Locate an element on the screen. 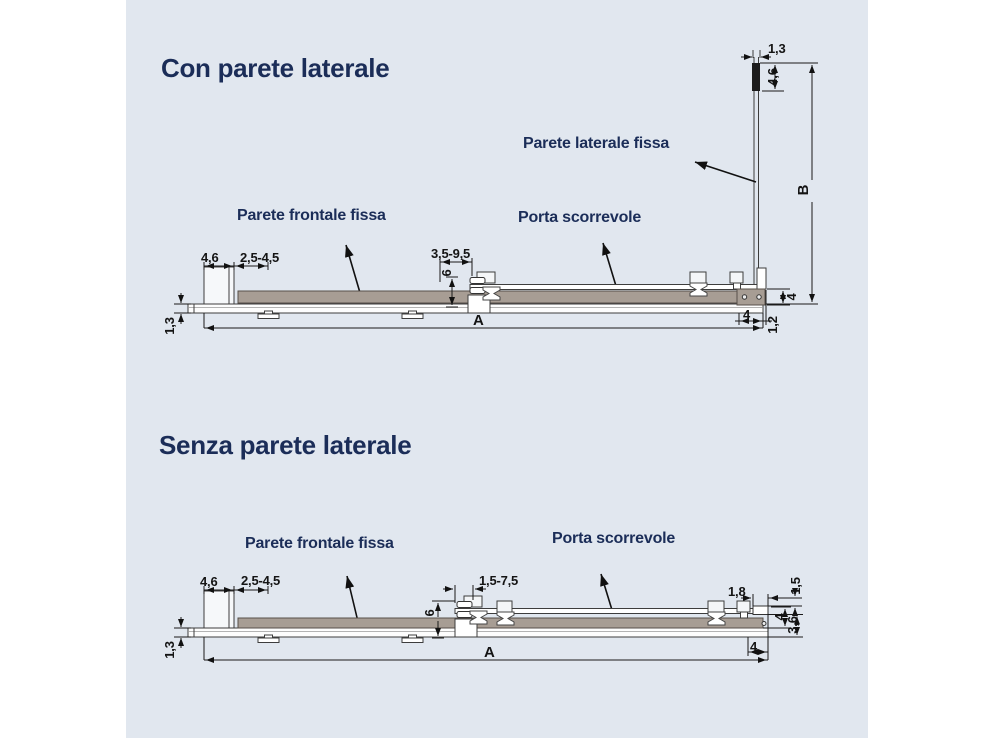 The width and height of the screenshot is (992, 744). dim-text-3595: 3,5-9,5 is located at coordinates (451, 253).